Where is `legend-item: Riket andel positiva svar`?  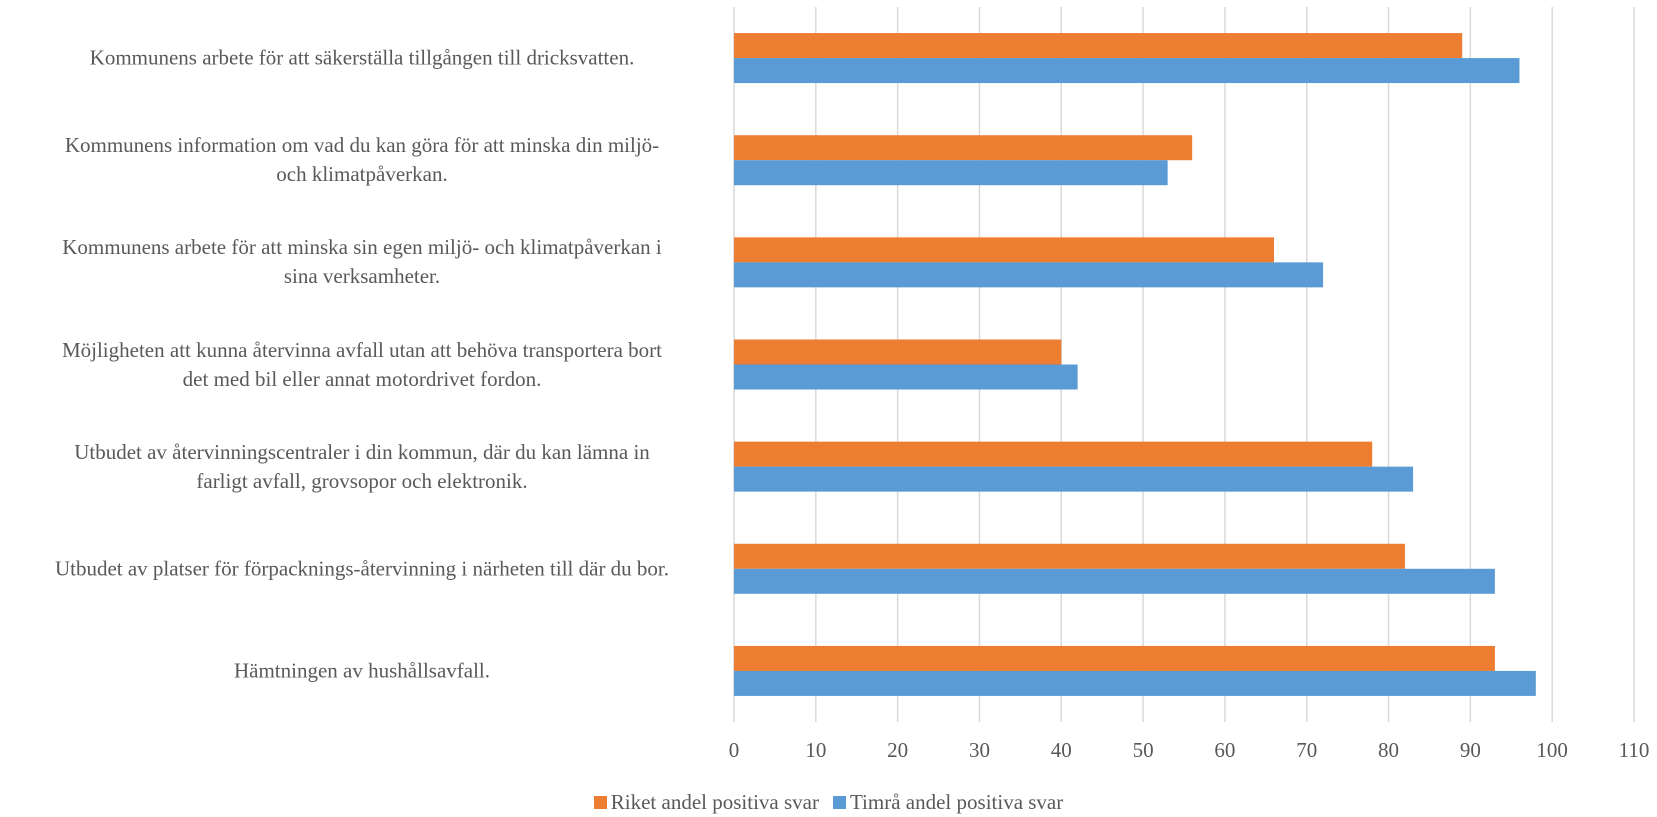 legend-item: Riket andel positiva svar is located at coordinates (706, 802).